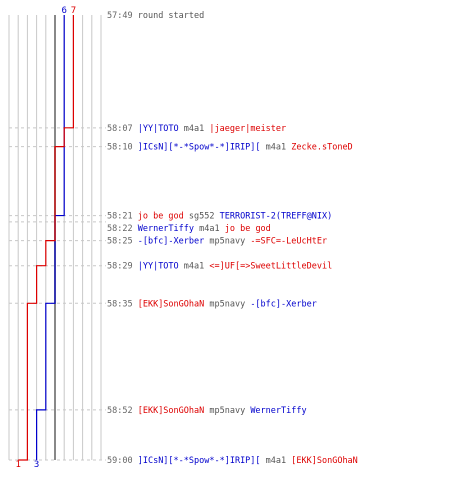 This screenshot has width=450, height=500. Describe the element at coordinates (247, 129) in the screenshot. I see `player-name: |jaeger|meister` at that location.